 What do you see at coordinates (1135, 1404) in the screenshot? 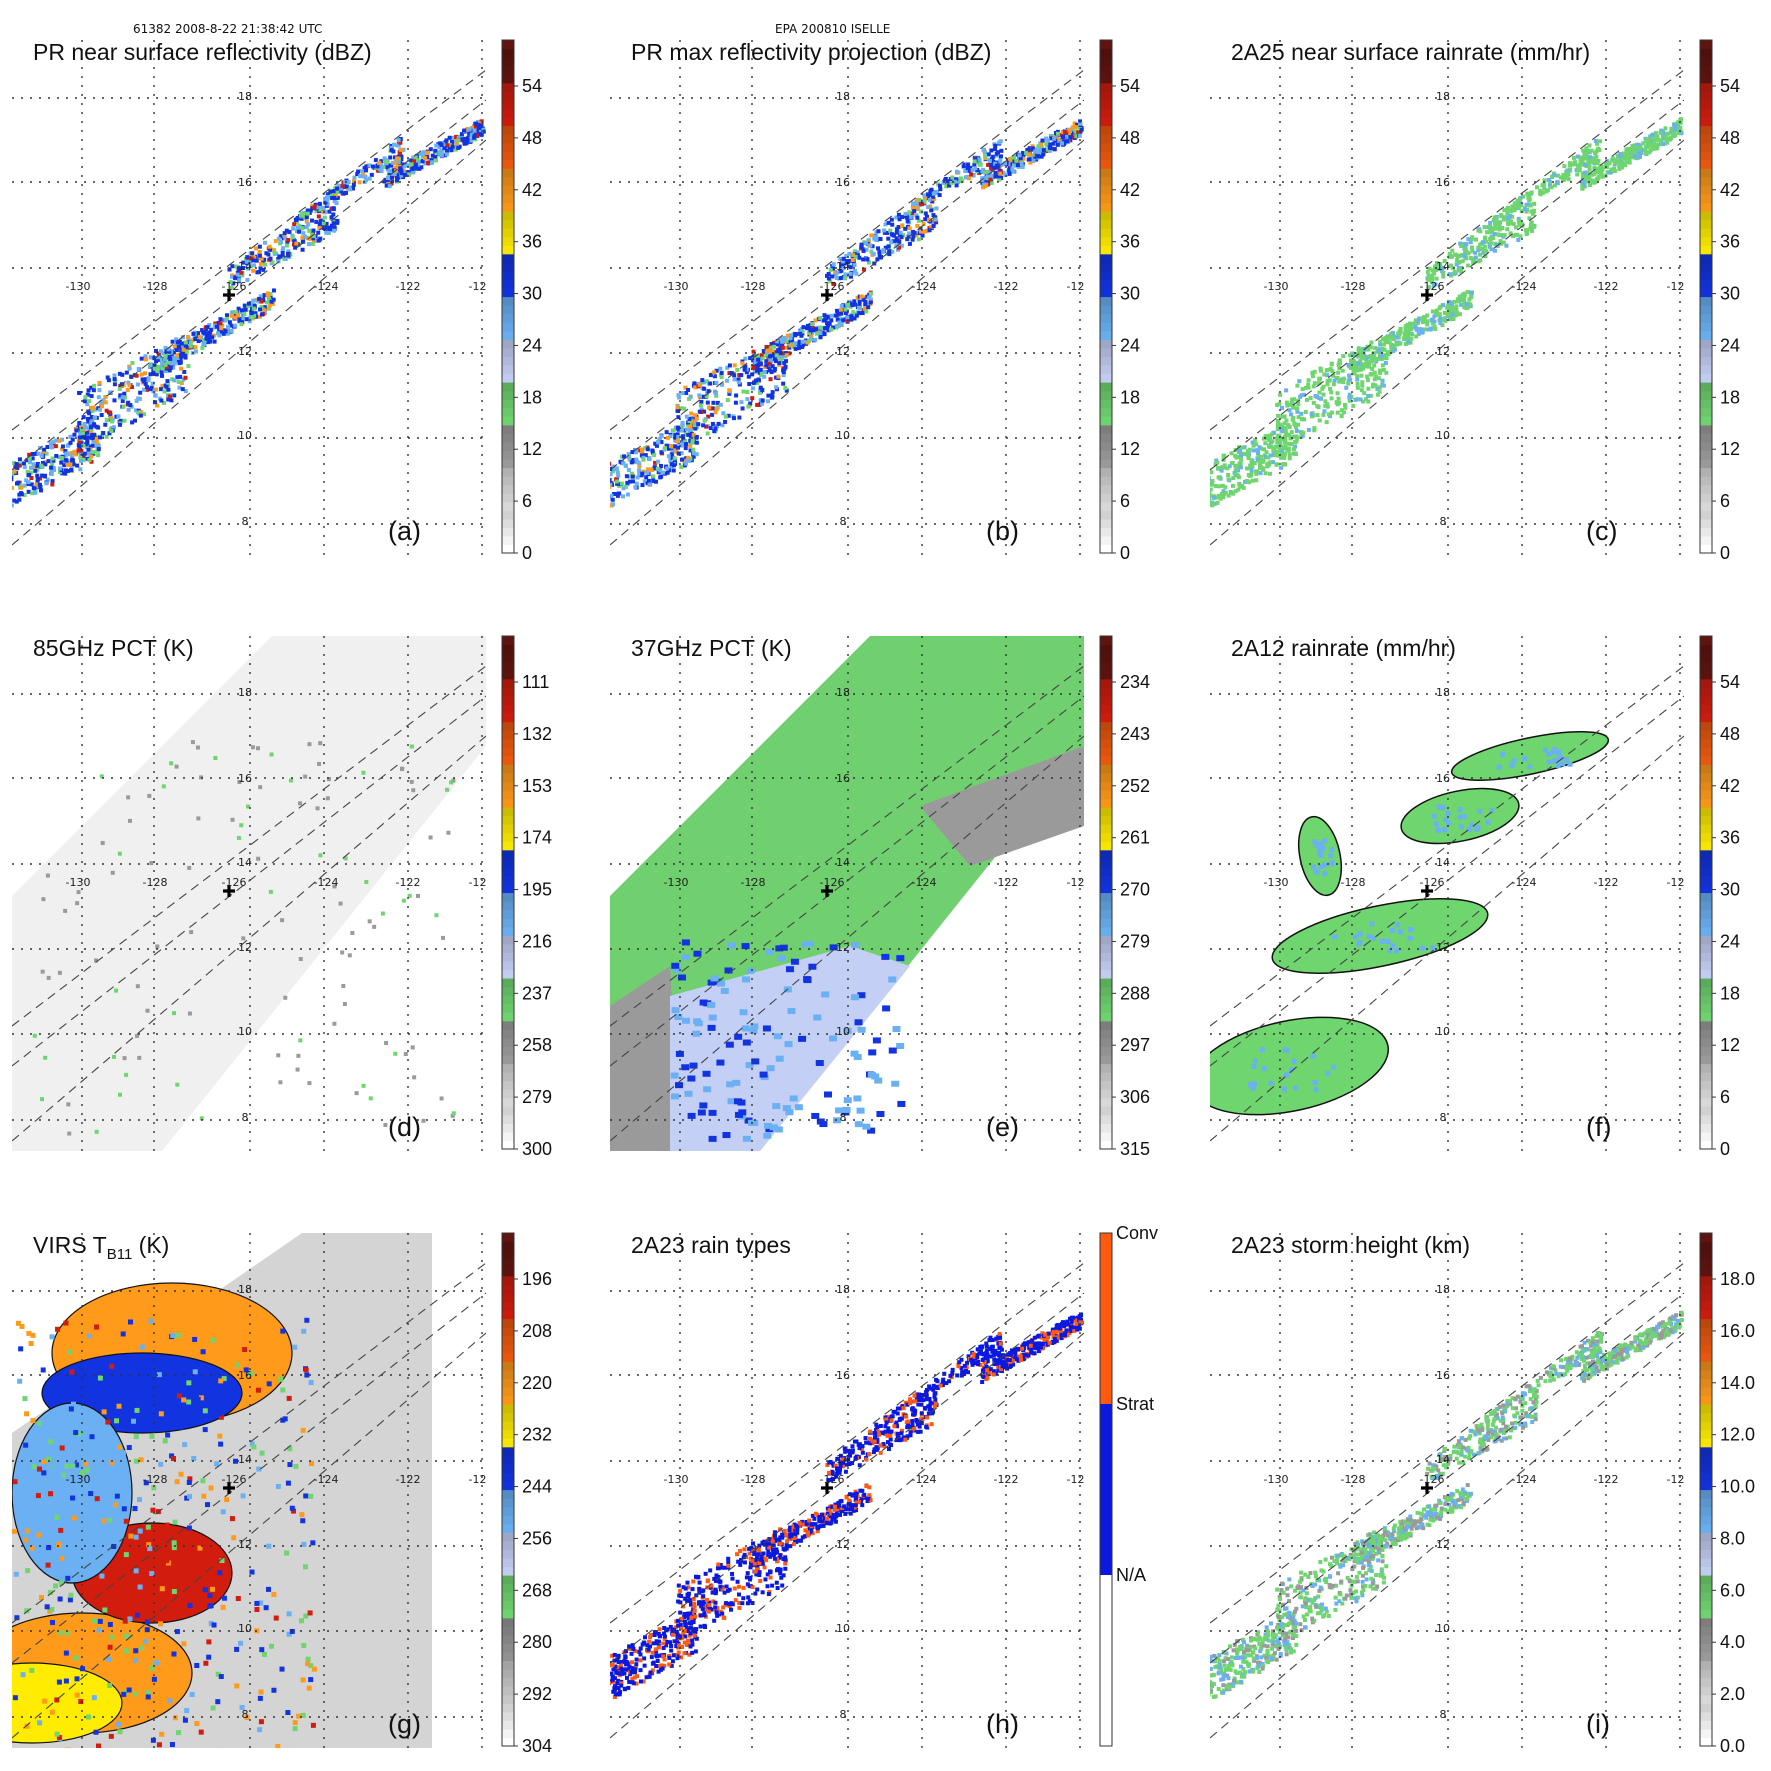
I see `colorbar-tick: Strat` at bounding box center [1135, 1404].